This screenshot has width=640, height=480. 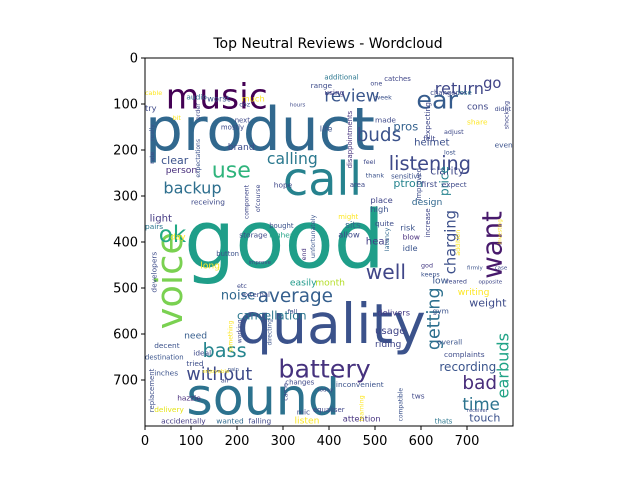 What do you see at coordinates (177, 118) in the screenshot?
I see `word-141: bit` at bounding box center [177, 118].